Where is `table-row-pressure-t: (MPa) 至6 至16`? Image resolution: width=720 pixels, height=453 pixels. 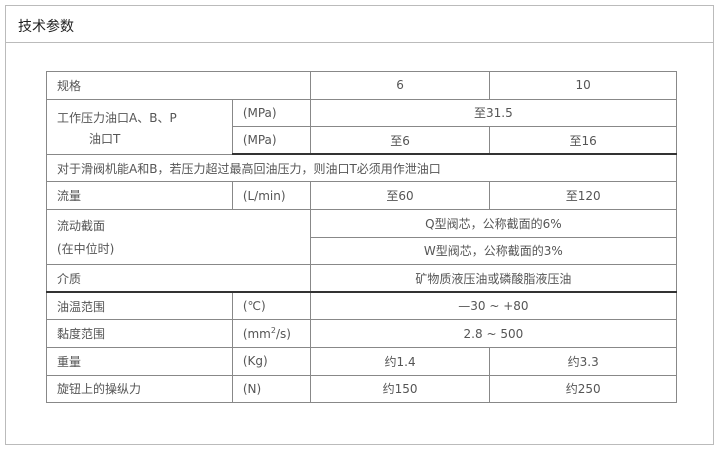
table-row-pressure-t: (MPa) 至6 至16 is located at coordinates (362, 141).